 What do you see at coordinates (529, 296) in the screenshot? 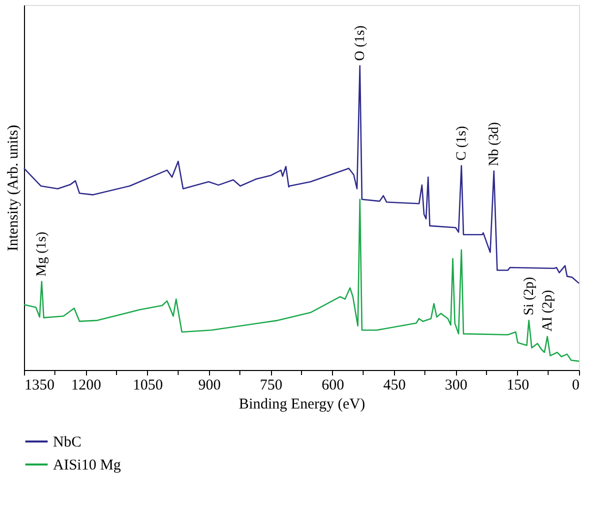
I see `annotation: Si (2p)` at bounding box center [529, 296].